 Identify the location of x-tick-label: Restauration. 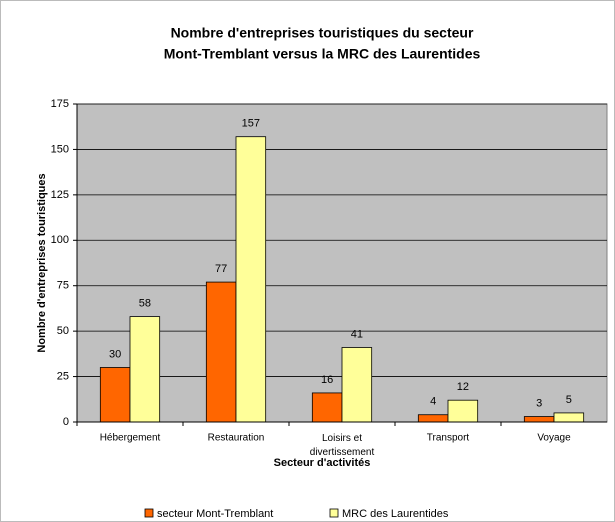
(236, 438).